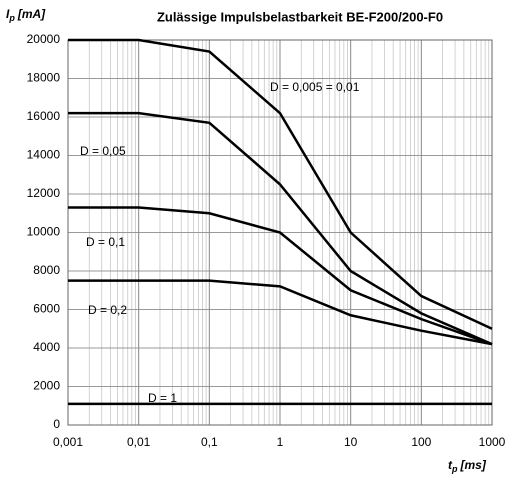  Describe the element at coordinates (44, 193) in the screenshot. I see `y-tick-label: 12000` at that location.